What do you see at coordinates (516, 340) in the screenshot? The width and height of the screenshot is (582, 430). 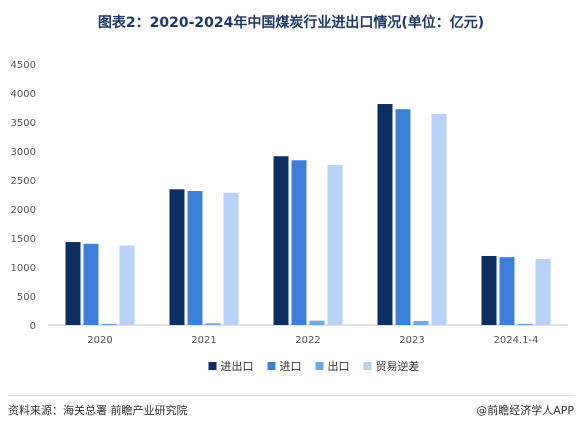 I see `x-tick-label: 2024.1-4` at bounding box center [516, 340].